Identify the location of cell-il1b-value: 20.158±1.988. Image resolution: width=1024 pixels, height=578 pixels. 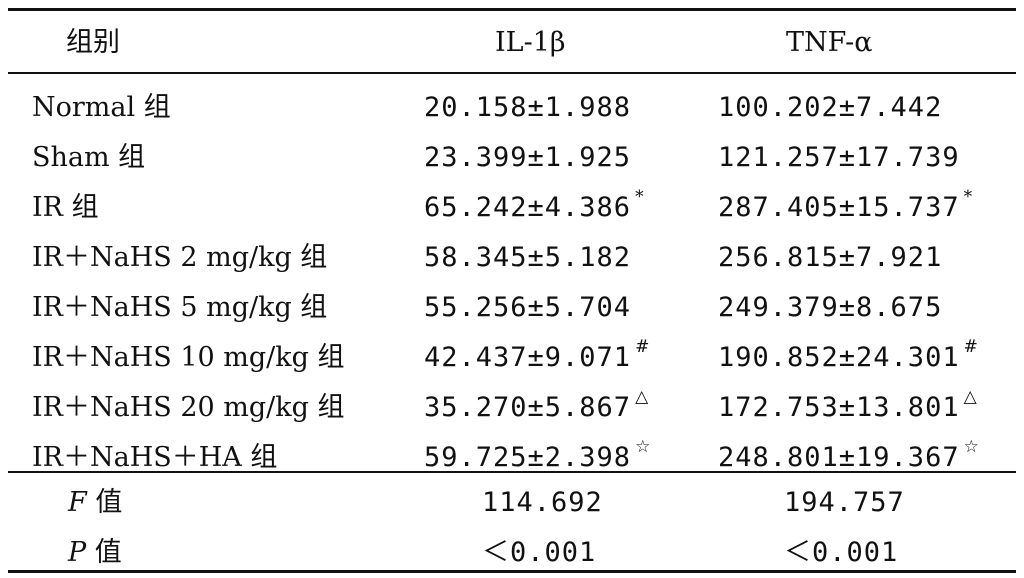
(528, 107).